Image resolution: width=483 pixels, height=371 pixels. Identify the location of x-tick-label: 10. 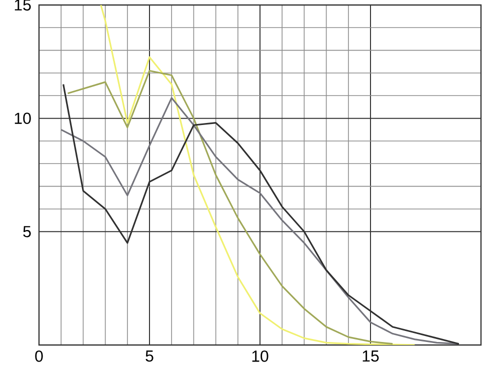
(260, 356).